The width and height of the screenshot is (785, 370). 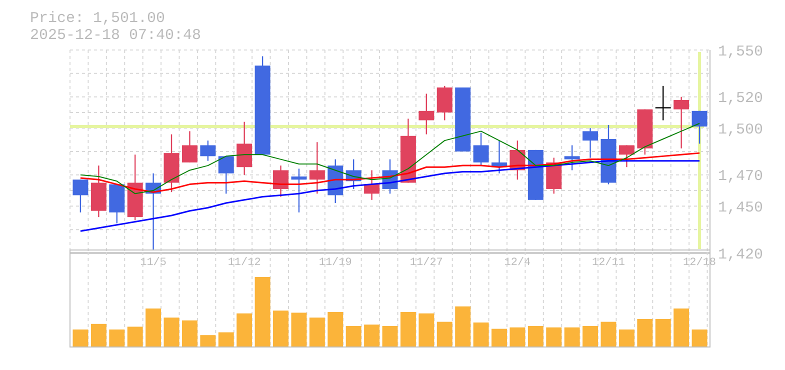 I want to click on y-tick-label: 1,500, so click(x=741, y=129).